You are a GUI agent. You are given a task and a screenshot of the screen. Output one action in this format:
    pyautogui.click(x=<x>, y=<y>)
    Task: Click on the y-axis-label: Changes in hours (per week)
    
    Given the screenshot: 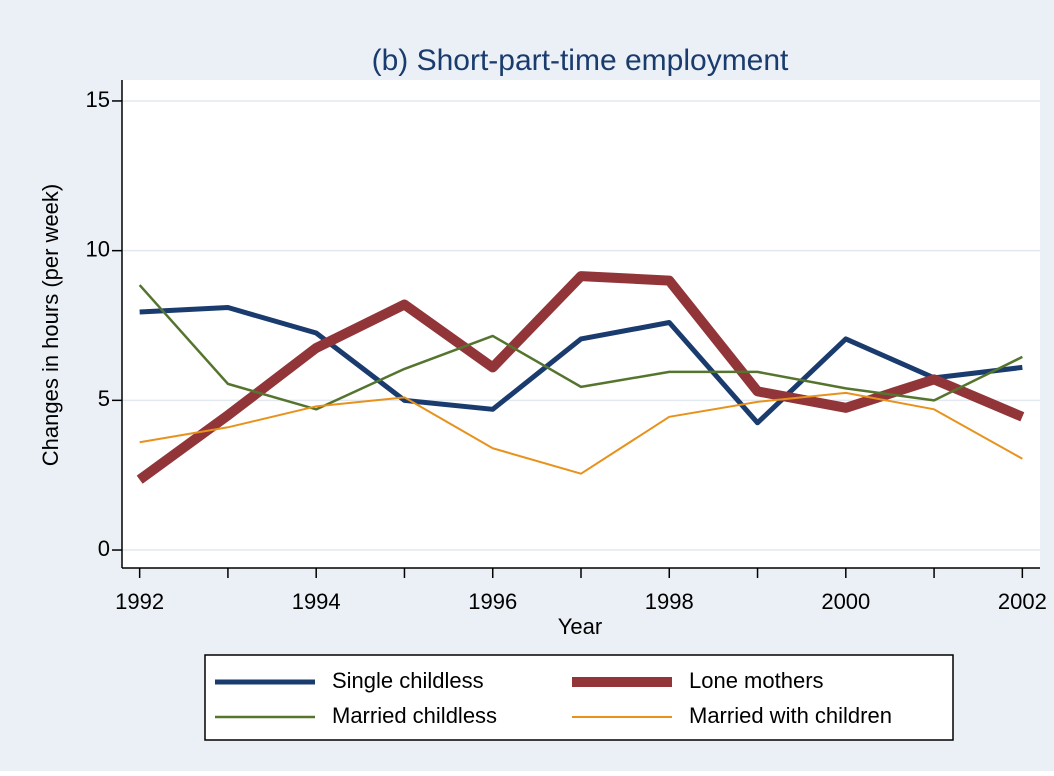 What is the action you would take?
    pyautogui.click(x=50, y=325)
    